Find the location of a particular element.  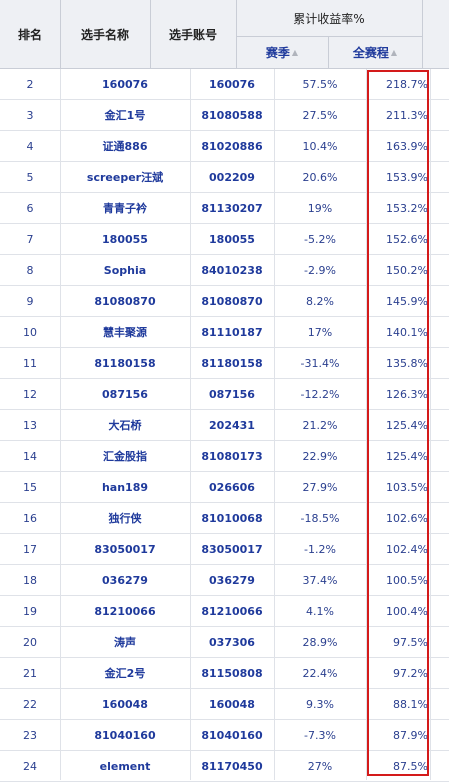

header-full-course-label: 全赛程 is located at coordinates (370, 52).